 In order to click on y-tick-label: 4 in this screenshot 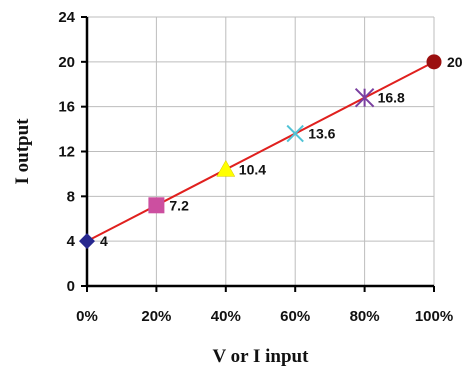, I will do `click(71, 241)`.